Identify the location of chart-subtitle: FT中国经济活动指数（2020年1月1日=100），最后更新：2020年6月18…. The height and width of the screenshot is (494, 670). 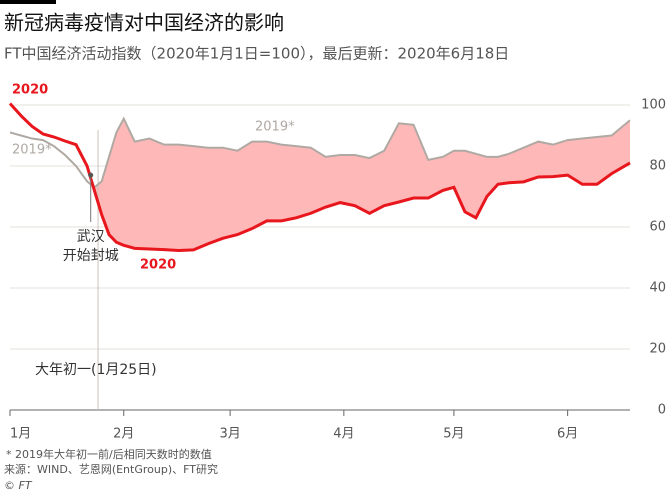
(256, 54).